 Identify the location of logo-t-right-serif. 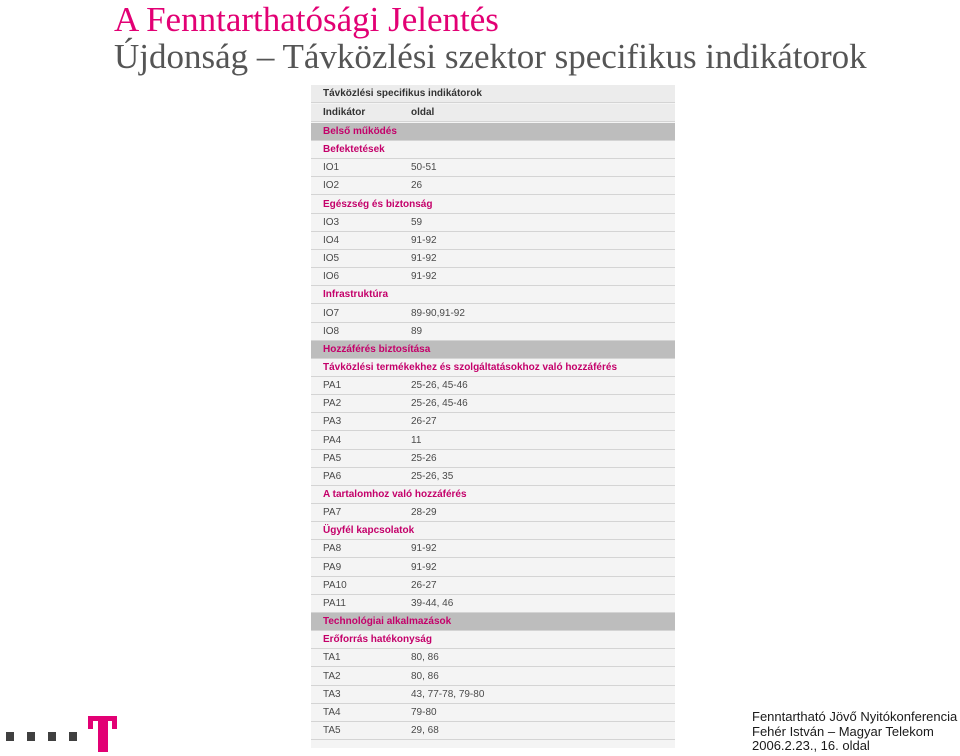
(114, 722).